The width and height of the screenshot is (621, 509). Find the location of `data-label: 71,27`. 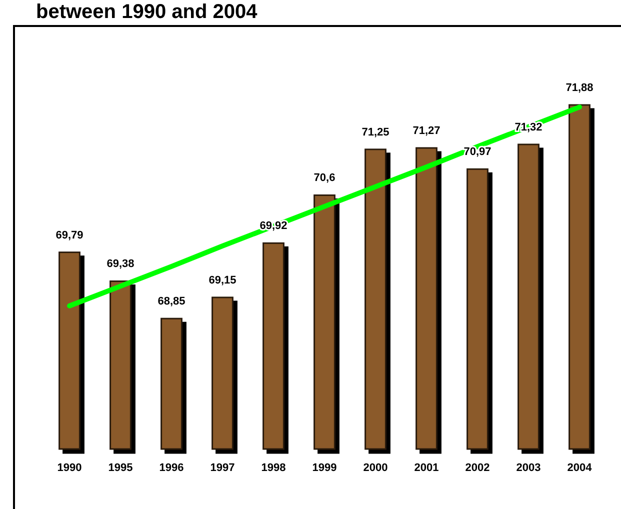

data-label: 71,27 is located at coordinates (426, 130).